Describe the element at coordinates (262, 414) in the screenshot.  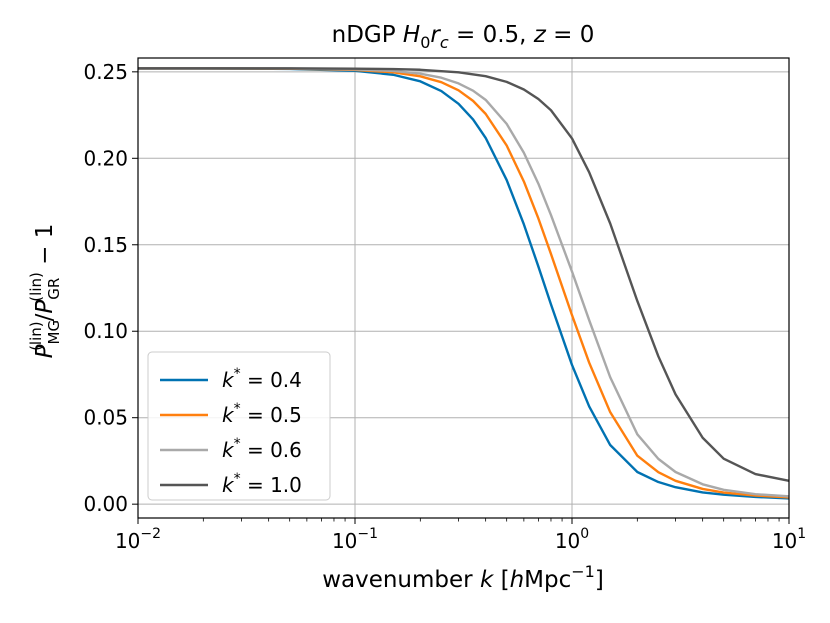
I see `legend-label: k* = 0.5` at that location.